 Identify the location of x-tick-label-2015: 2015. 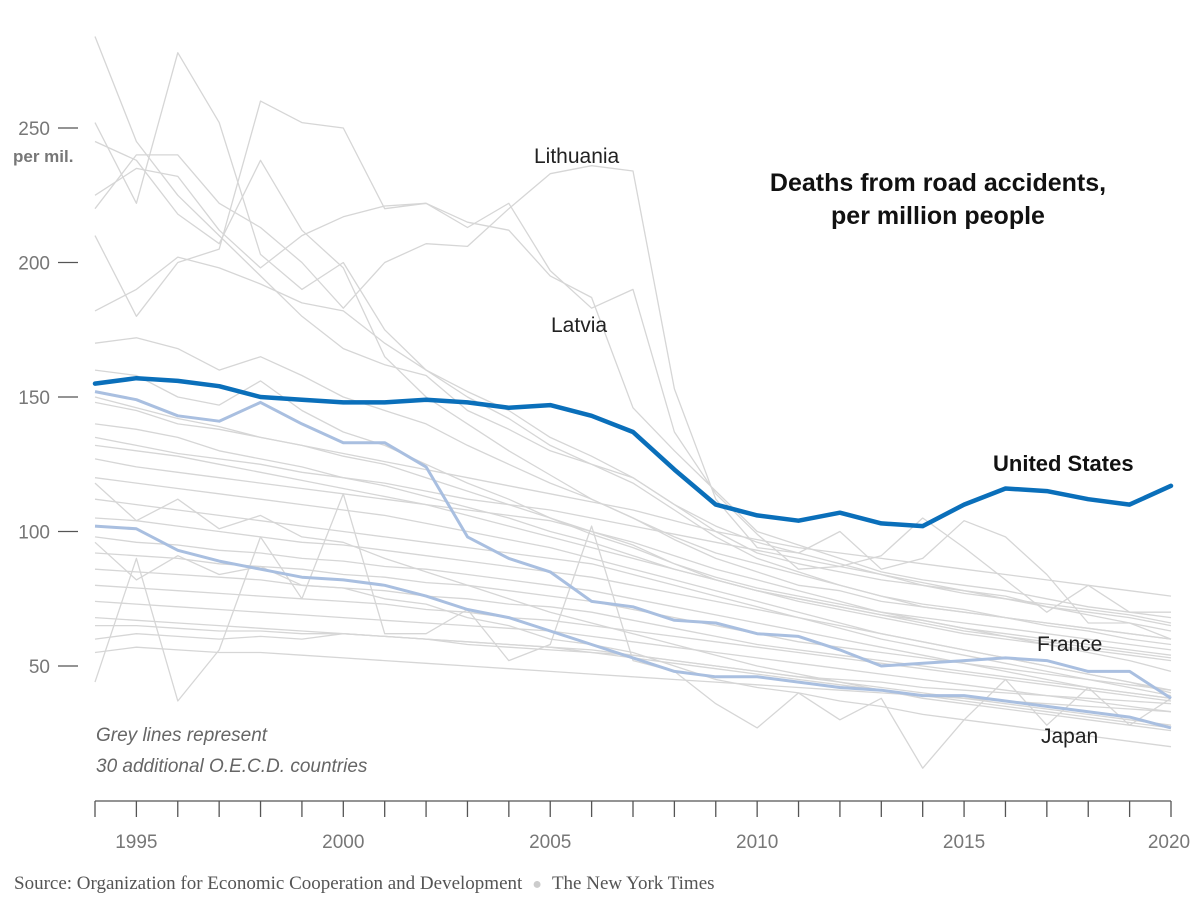
(964, 842).